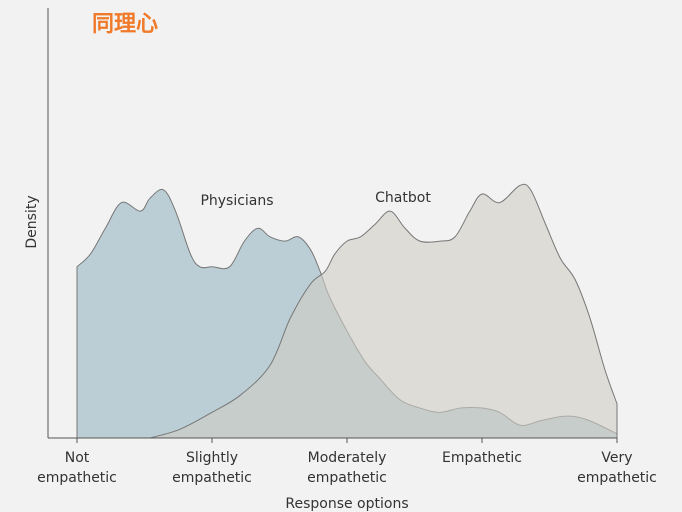 The width and height of the screenshot is (682, 512). What do you see at coordinates (617, 468) in the screenshot?
I see `x-tick-label: Very empathetic` at bounding box center [617, 468].